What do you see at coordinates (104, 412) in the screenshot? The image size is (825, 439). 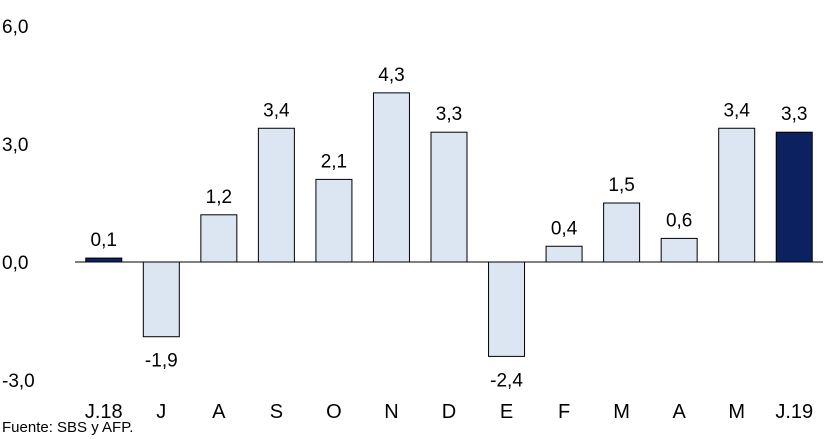 I see `category-label: J.18` at bounding box center [104, 412].